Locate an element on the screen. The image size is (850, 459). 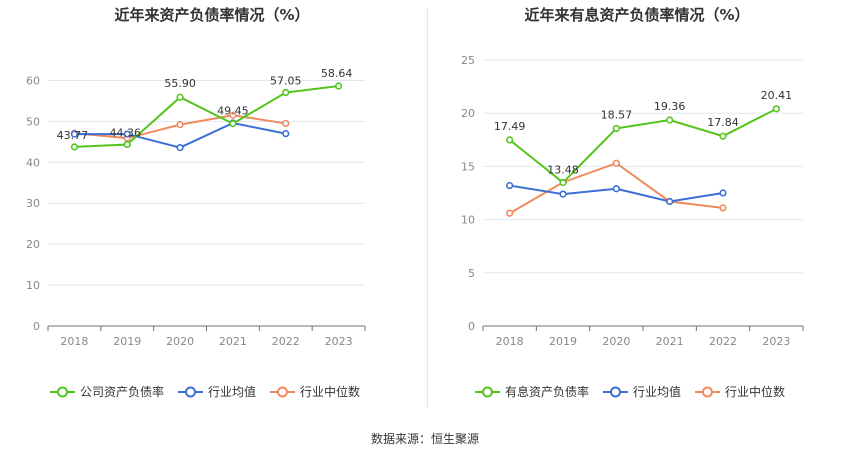
data-label: 44.36 is located at coordinates (126, 132).